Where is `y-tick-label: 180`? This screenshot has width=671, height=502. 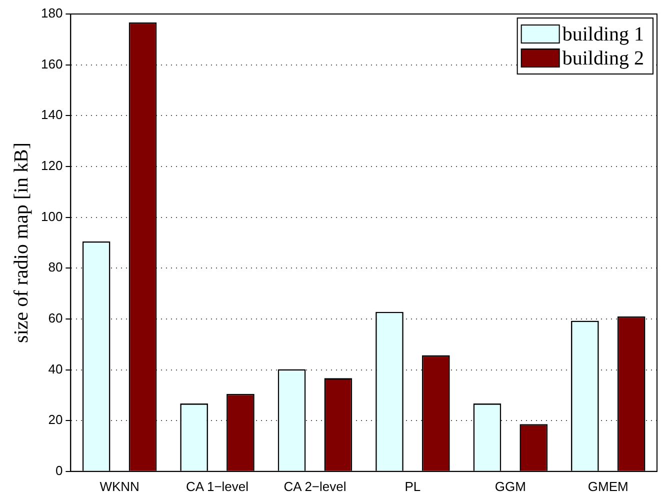 y-tick-label: 180 is located at coordinates (51, 13).